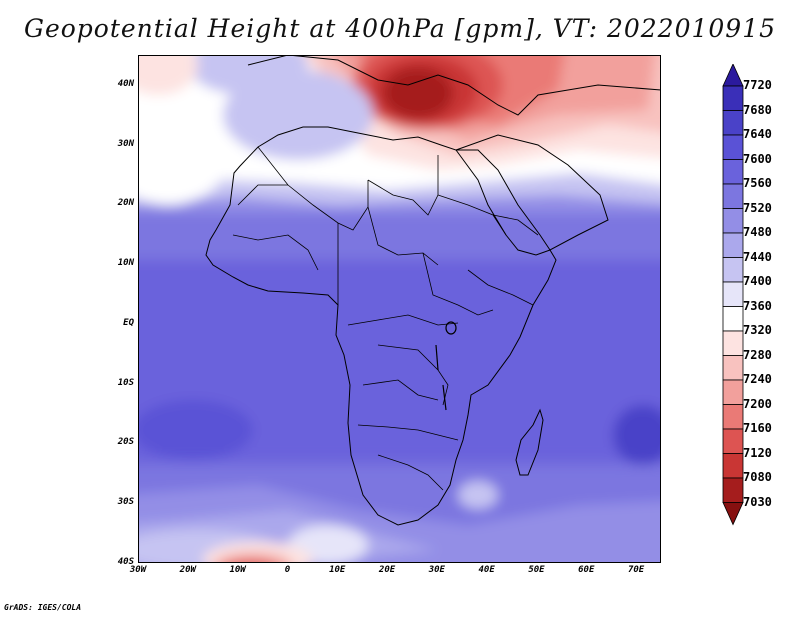  I want to click on lon-tick-label: 60E, so click(586, 570).